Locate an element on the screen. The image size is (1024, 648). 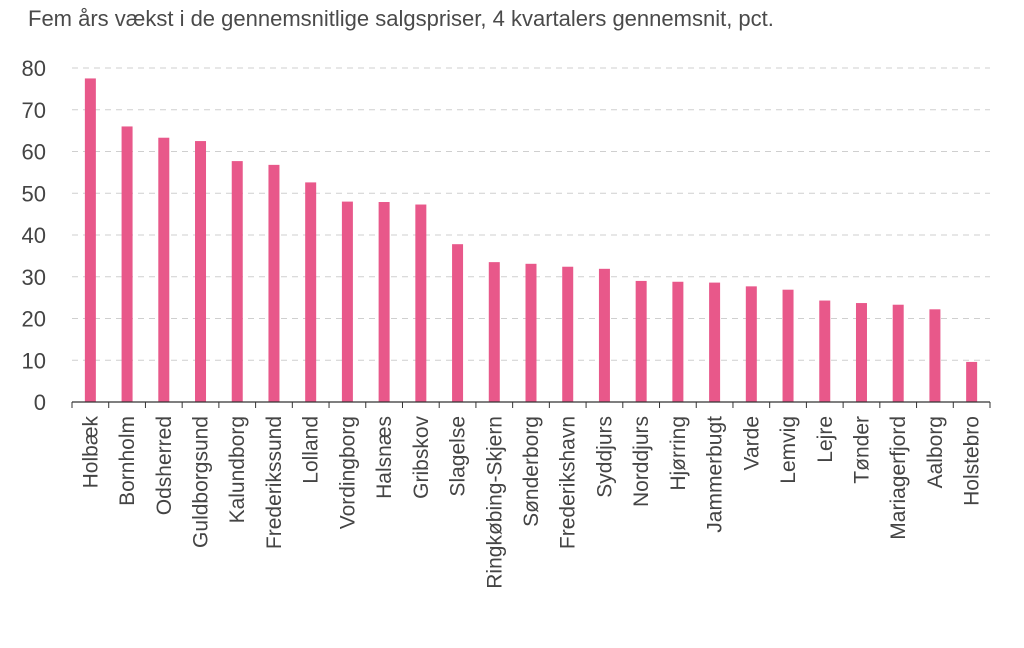
x-tick-label: Frederikssund is located at coordinates (274, 482).